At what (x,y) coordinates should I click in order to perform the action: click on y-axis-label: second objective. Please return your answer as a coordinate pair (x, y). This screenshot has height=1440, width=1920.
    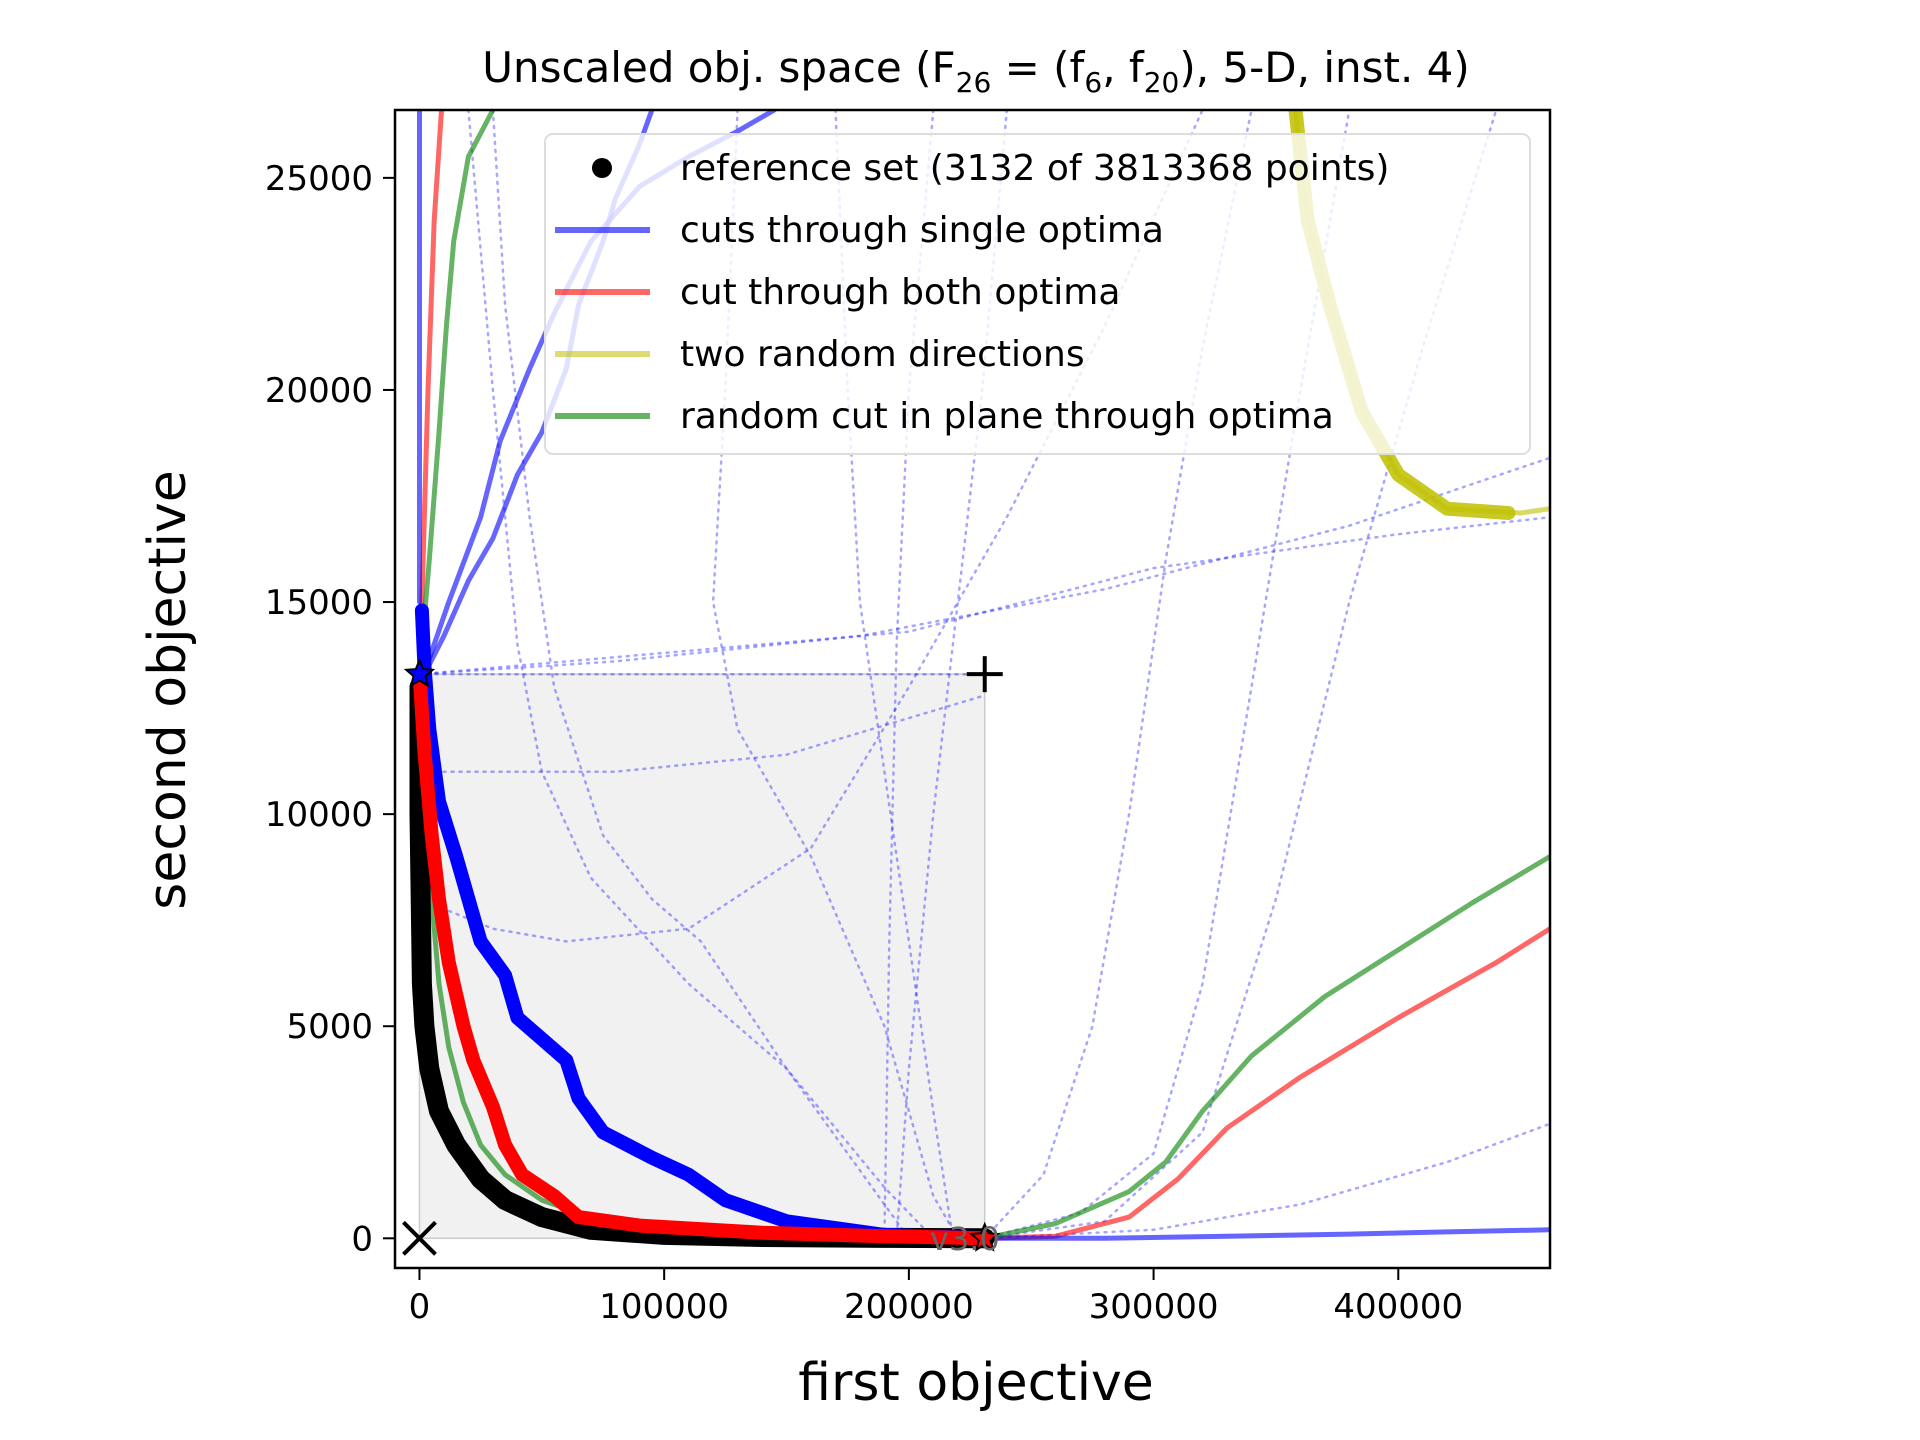
    Looking at the image, I should click on (168, 689).